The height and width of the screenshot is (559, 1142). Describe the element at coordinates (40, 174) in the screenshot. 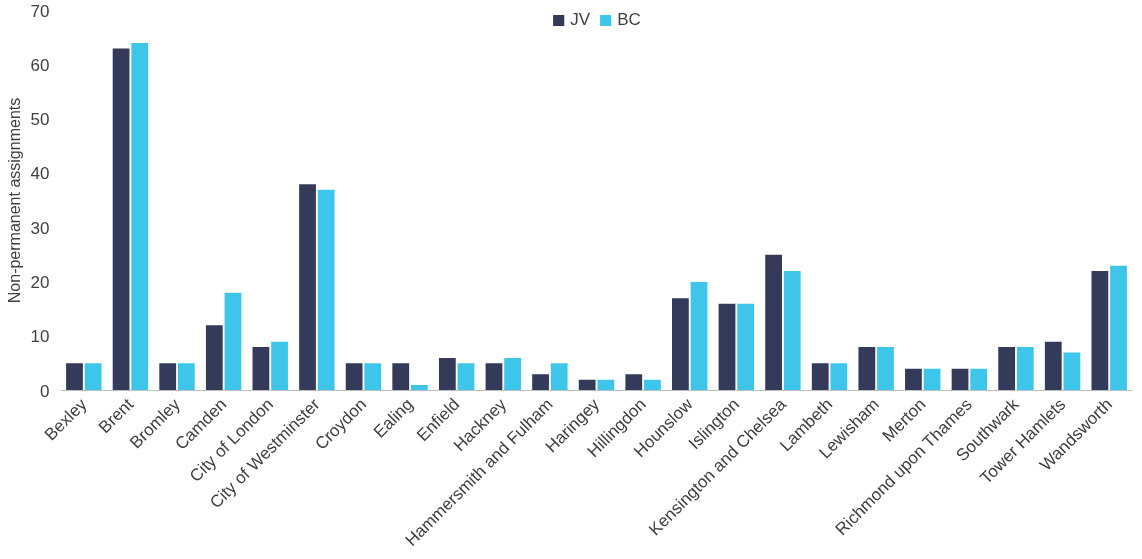

I see `y-tick-label: 40` at that location.